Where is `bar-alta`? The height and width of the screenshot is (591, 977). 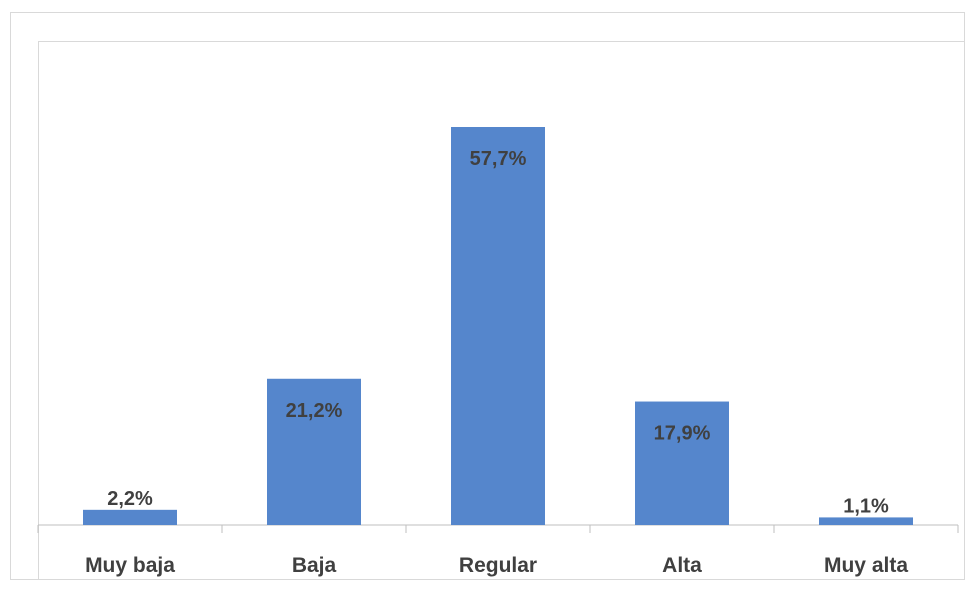
bar-alta is located at coordinates (682, 463).